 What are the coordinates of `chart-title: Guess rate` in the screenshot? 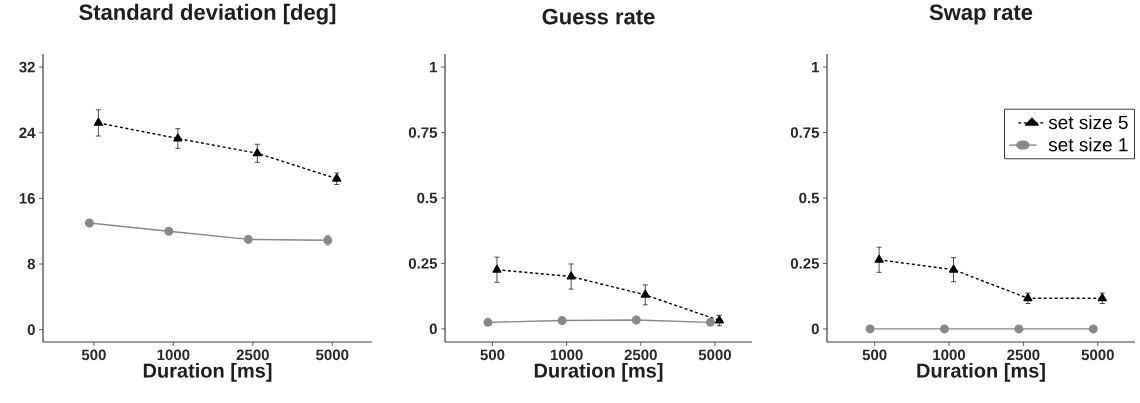 It's located at (598, 16).